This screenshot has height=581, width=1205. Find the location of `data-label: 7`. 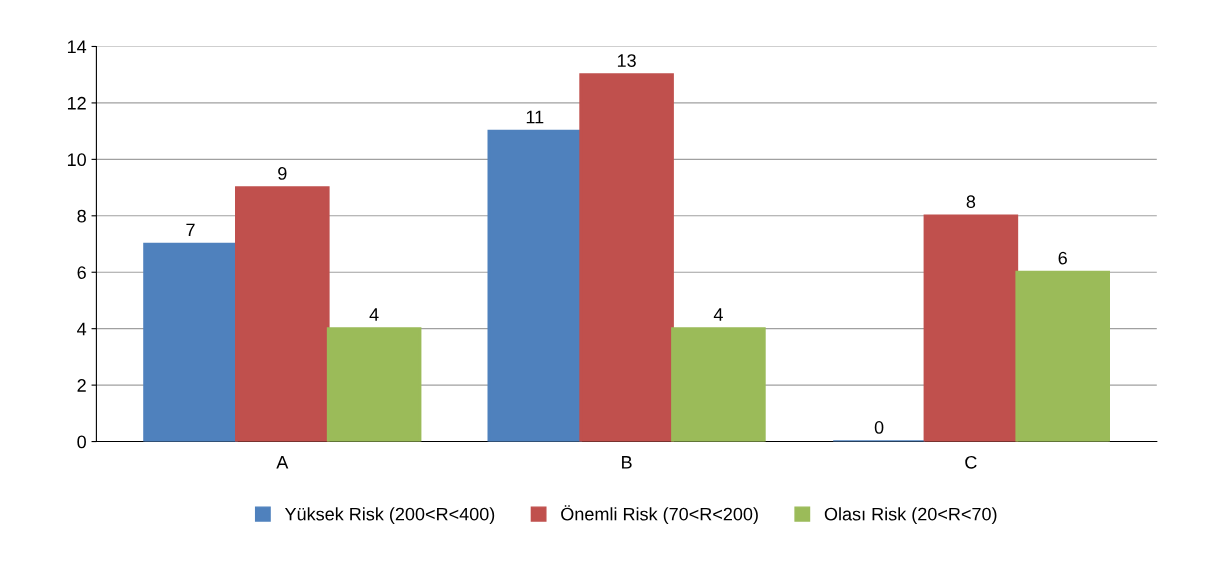

data-label: 7 is located at coordinates (190, 230).